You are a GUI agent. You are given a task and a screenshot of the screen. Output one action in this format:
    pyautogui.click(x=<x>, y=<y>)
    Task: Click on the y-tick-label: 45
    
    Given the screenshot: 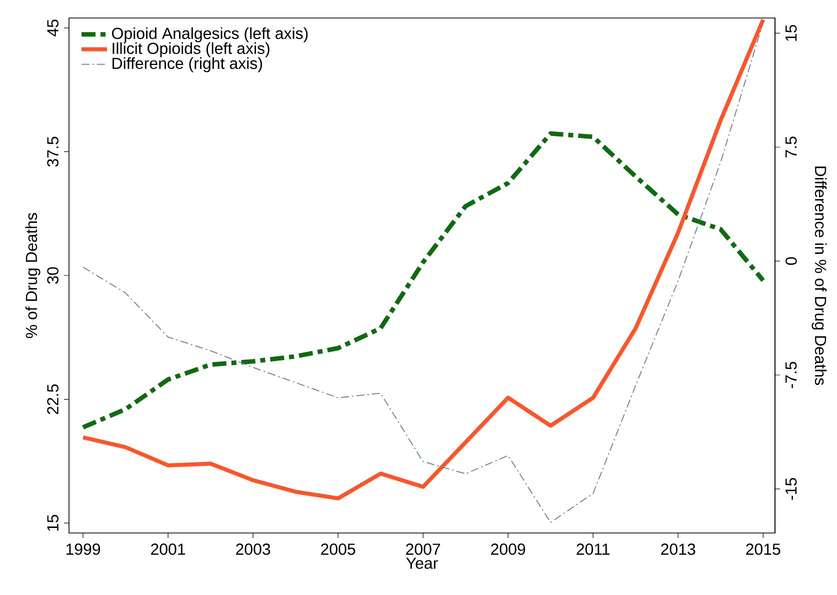 What is the action you would take?
    pyautogui.click(x=52, y=28)
    